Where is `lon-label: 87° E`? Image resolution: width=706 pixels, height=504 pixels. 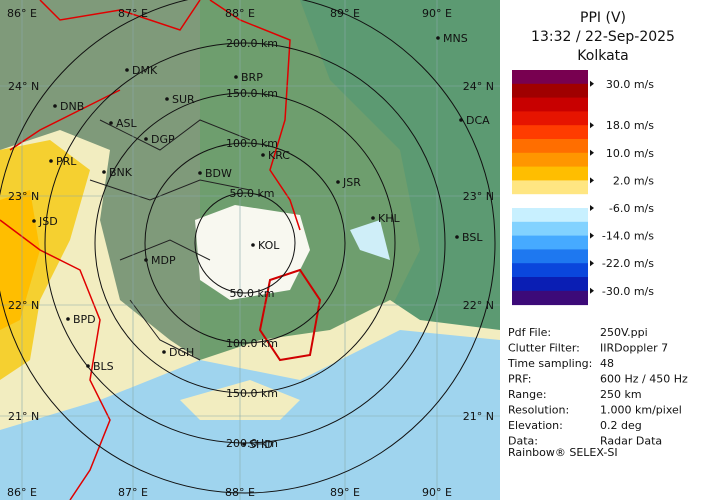 lon-label: 87° E is located at coordinates (133, 492).